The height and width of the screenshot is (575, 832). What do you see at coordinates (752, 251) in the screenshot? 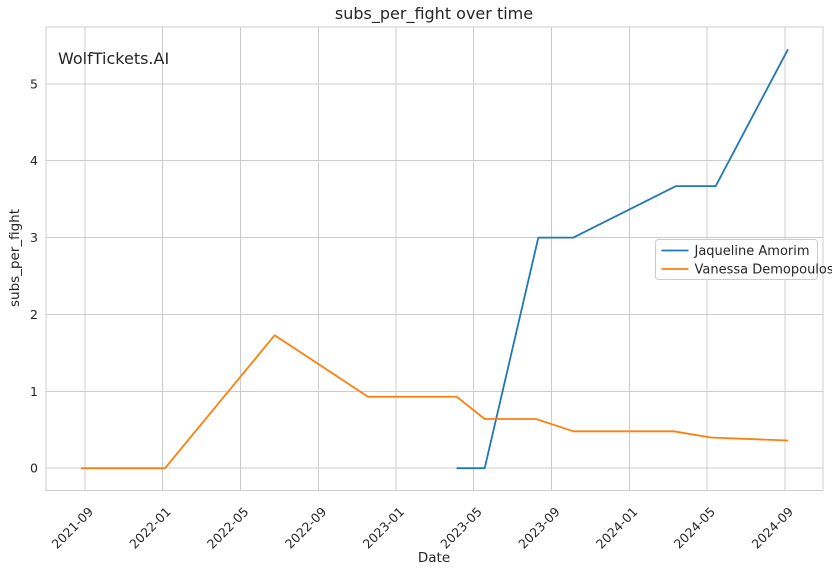
I see `legend-item-label: Jaqueline Amorim` at bounding box center [752, 251].